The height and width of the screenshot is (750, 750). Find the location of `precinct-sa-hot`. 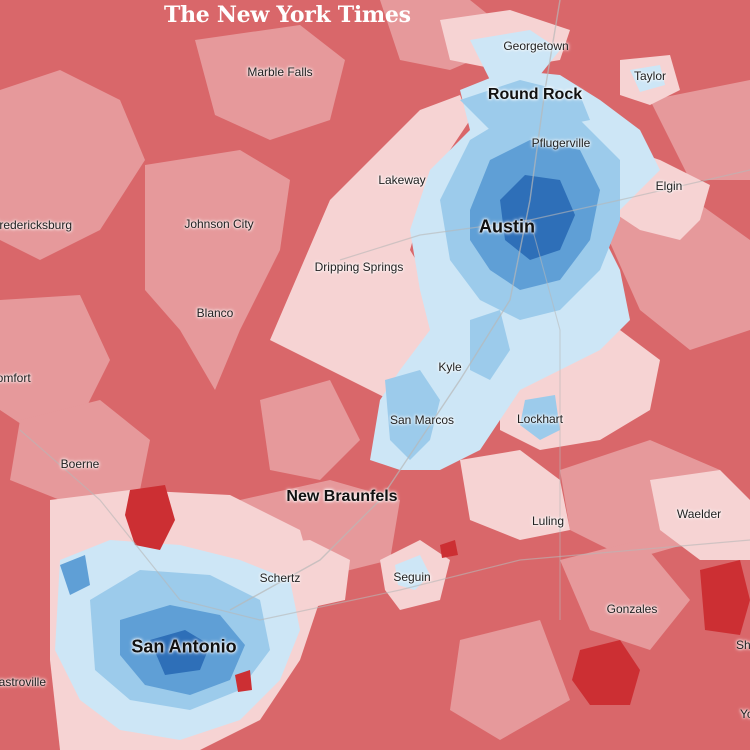

precinct-sa-hot is located at coordinates (243, 681).